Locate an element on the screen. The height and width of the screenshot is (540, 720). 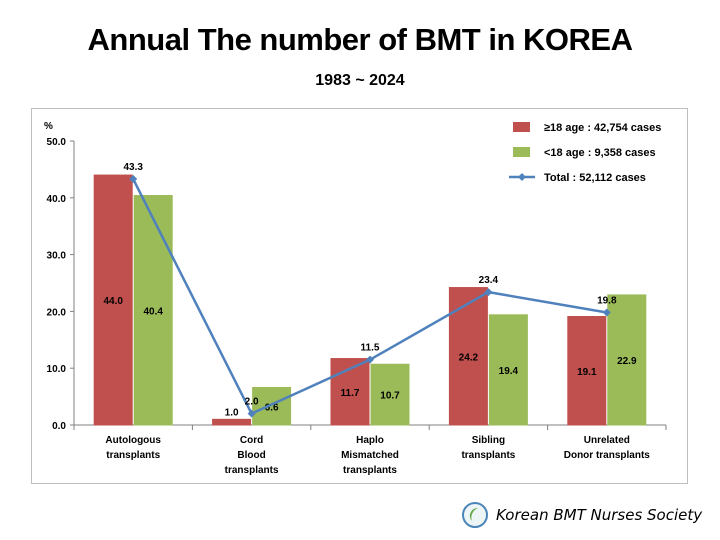
x-category-label: Unrelated is located at coordinates (607, 440).